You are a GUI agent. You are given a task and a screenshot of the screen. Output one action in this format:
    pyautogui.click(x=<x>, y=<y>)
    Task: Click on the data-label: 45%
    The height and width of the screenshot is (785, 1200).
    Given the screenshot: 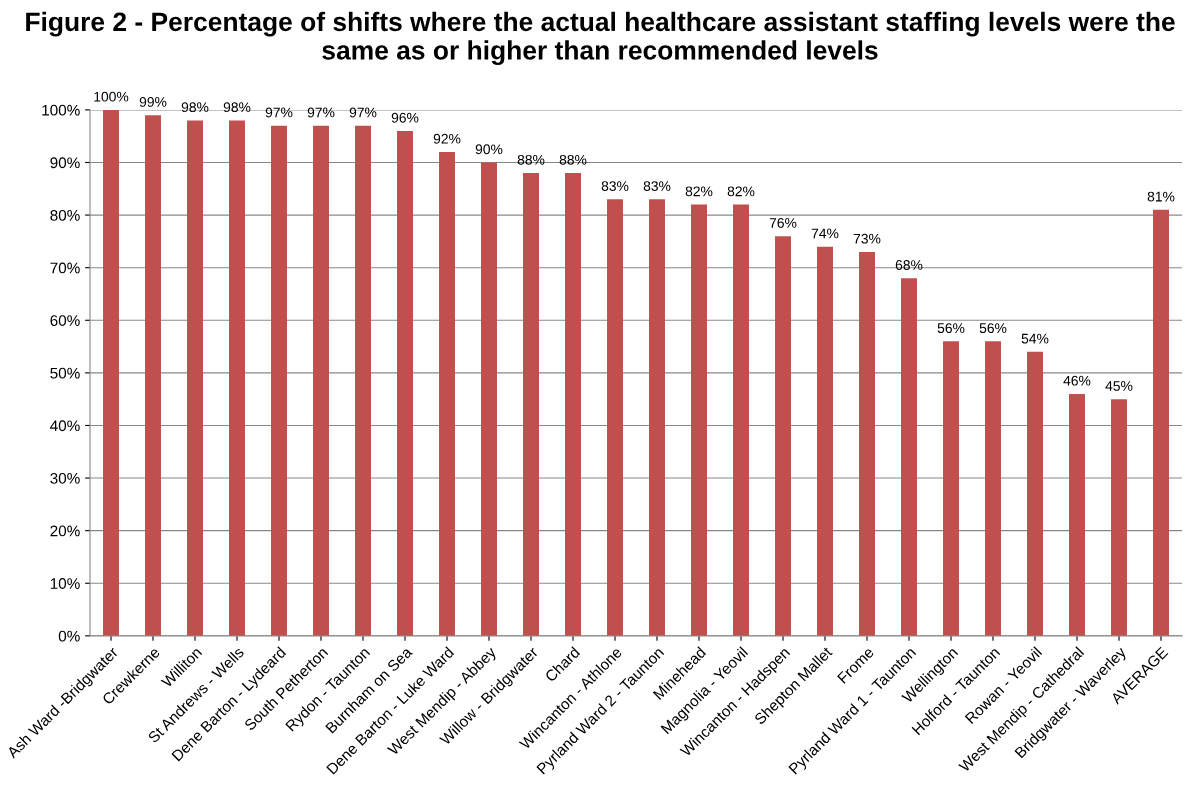 What is the action you would take?
    pyautogui.click(x=1119, y=386)
    